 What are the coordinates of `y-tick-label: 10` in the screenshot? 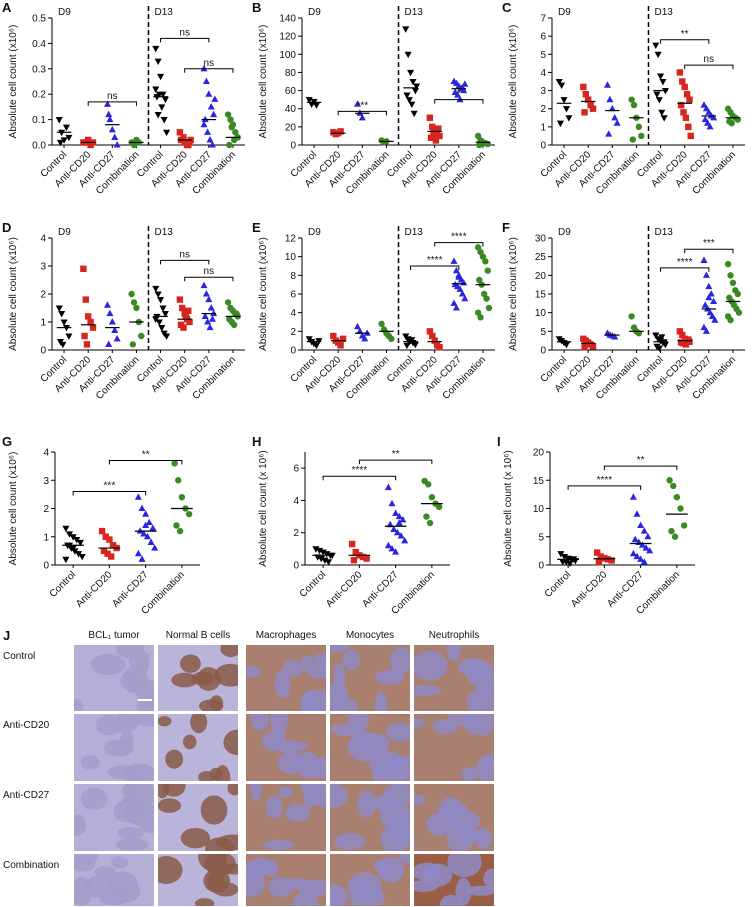 It's located at (539, 509).